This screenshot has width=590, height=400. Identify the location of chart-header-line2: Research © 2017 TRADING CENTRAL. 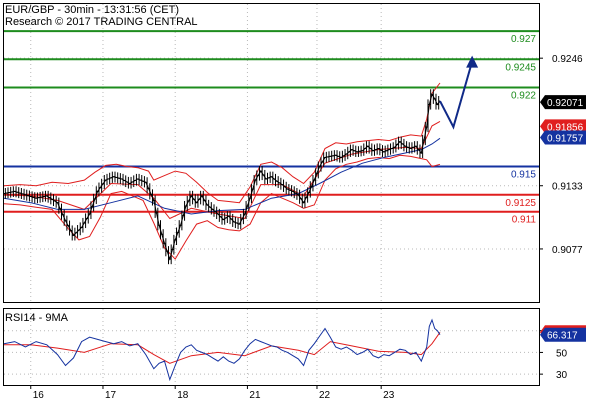
(101, 22).